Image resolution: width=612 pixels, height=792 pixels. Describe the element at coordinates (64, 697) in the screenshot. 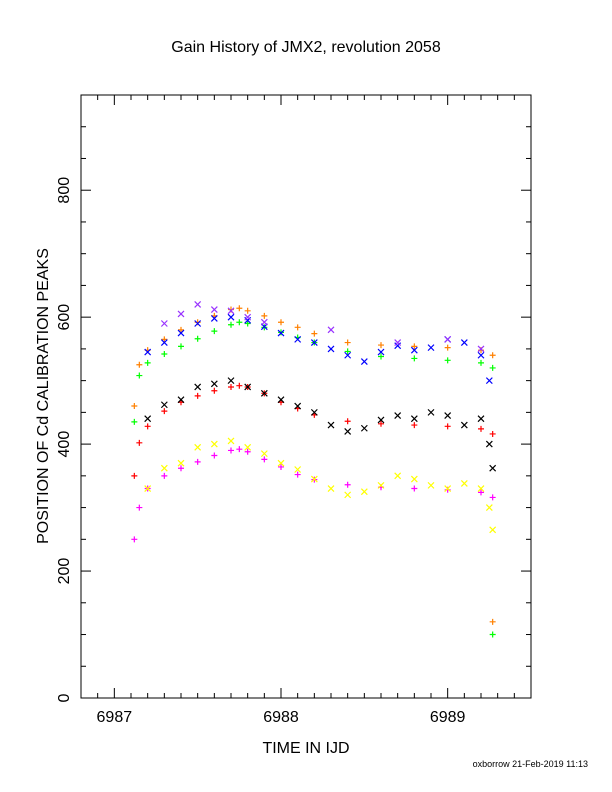

I see `y-tick-label: 0` at that location.